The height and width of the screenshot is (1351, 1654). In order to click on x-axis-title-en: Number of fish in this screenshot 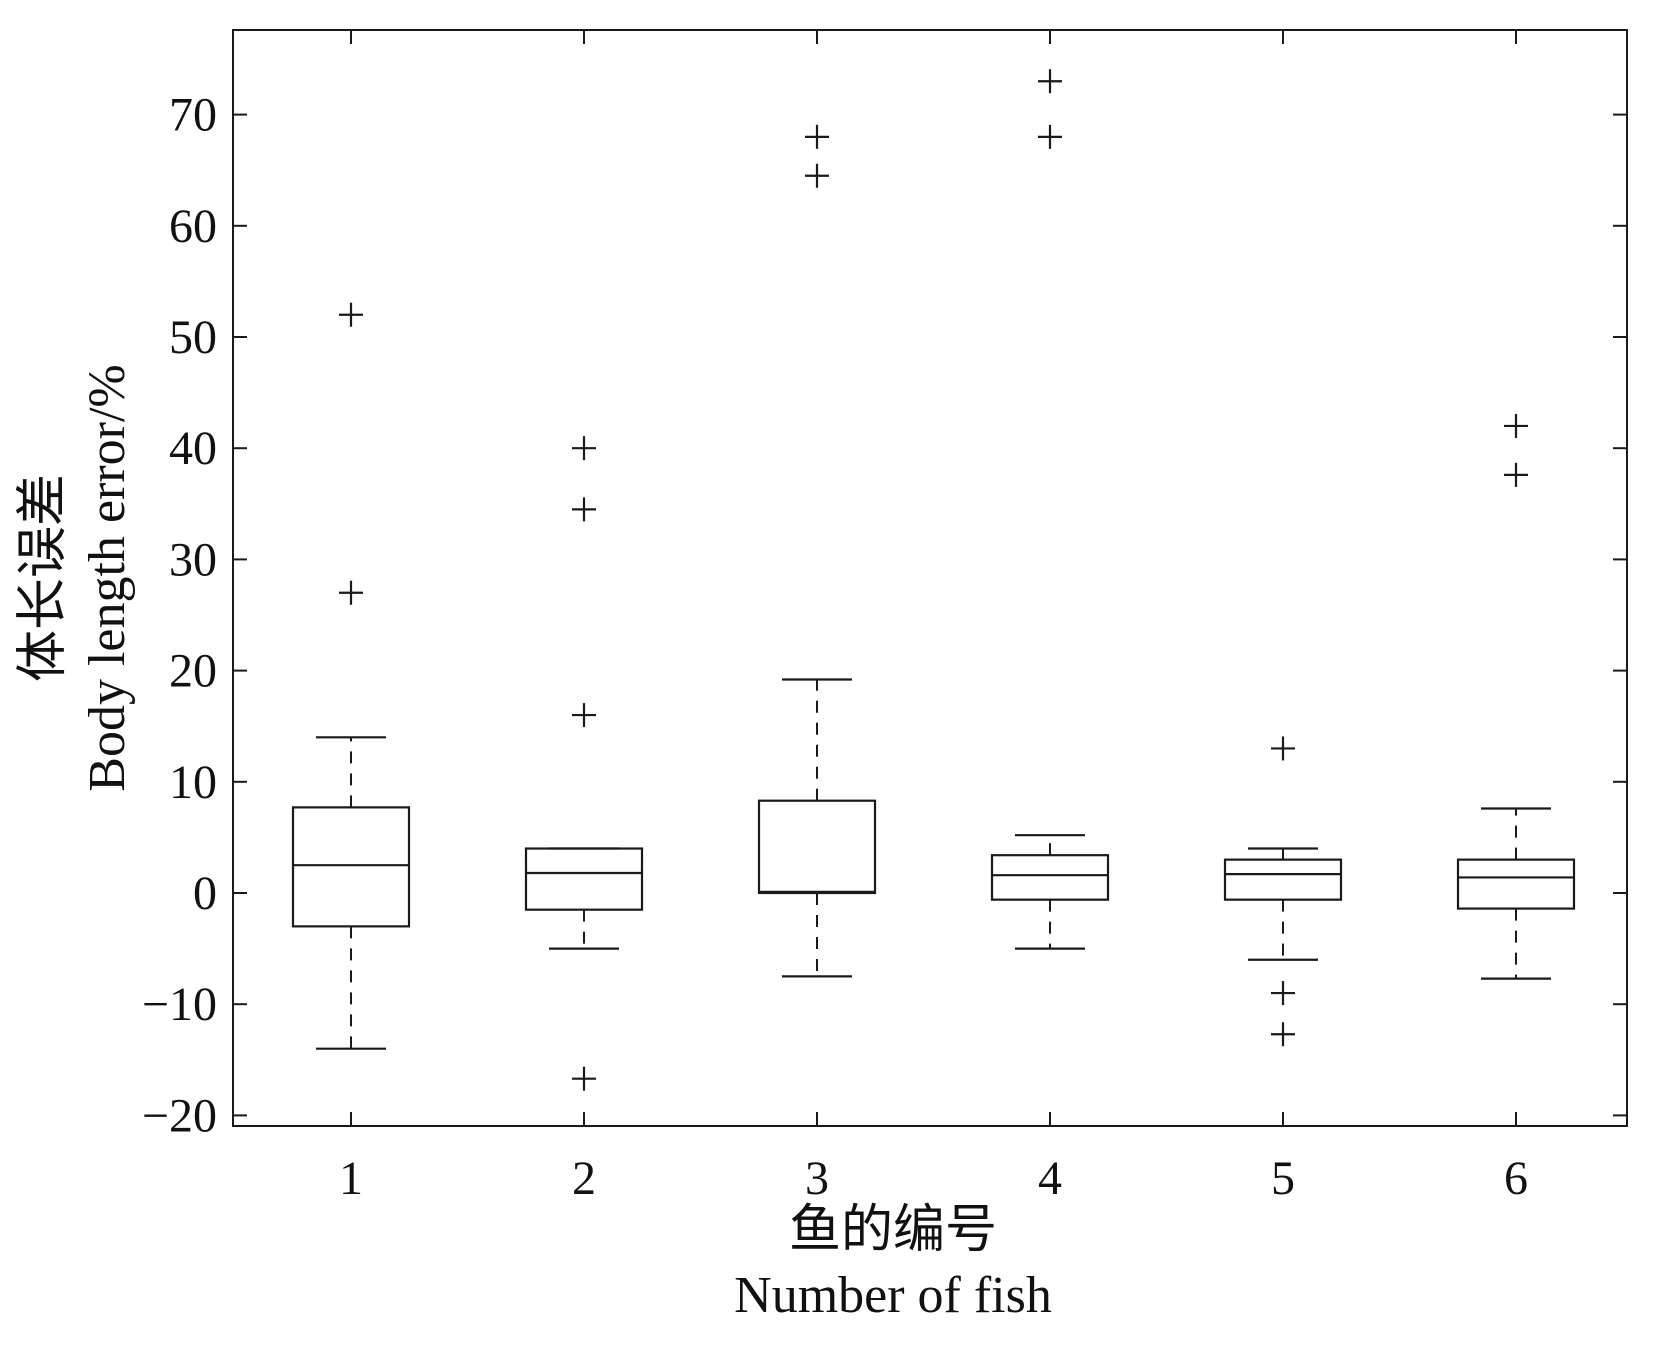, I will do `click(893, 1295)`.